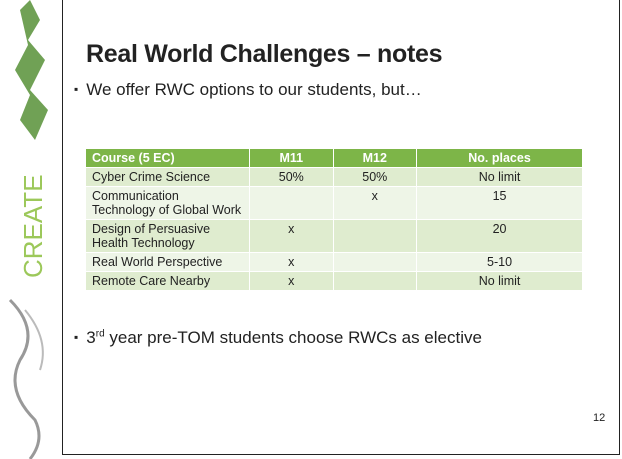 This screenshot has width=622, height=459. I want to click on table-cell: Real World Perspective, so click(167, 262).